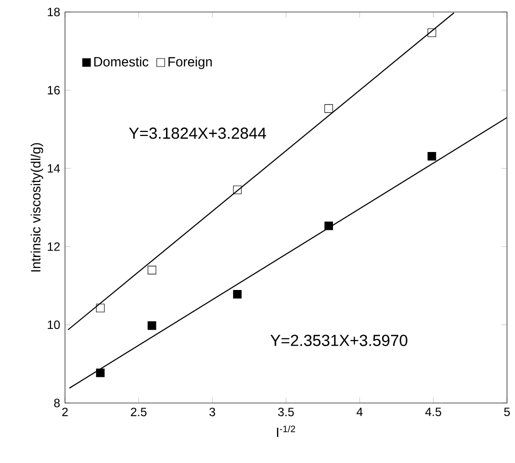  What do you see at coordinates (54, 12) in the screenshot?
I see `y-tick-label: 18` at bounding box center [54, 12].